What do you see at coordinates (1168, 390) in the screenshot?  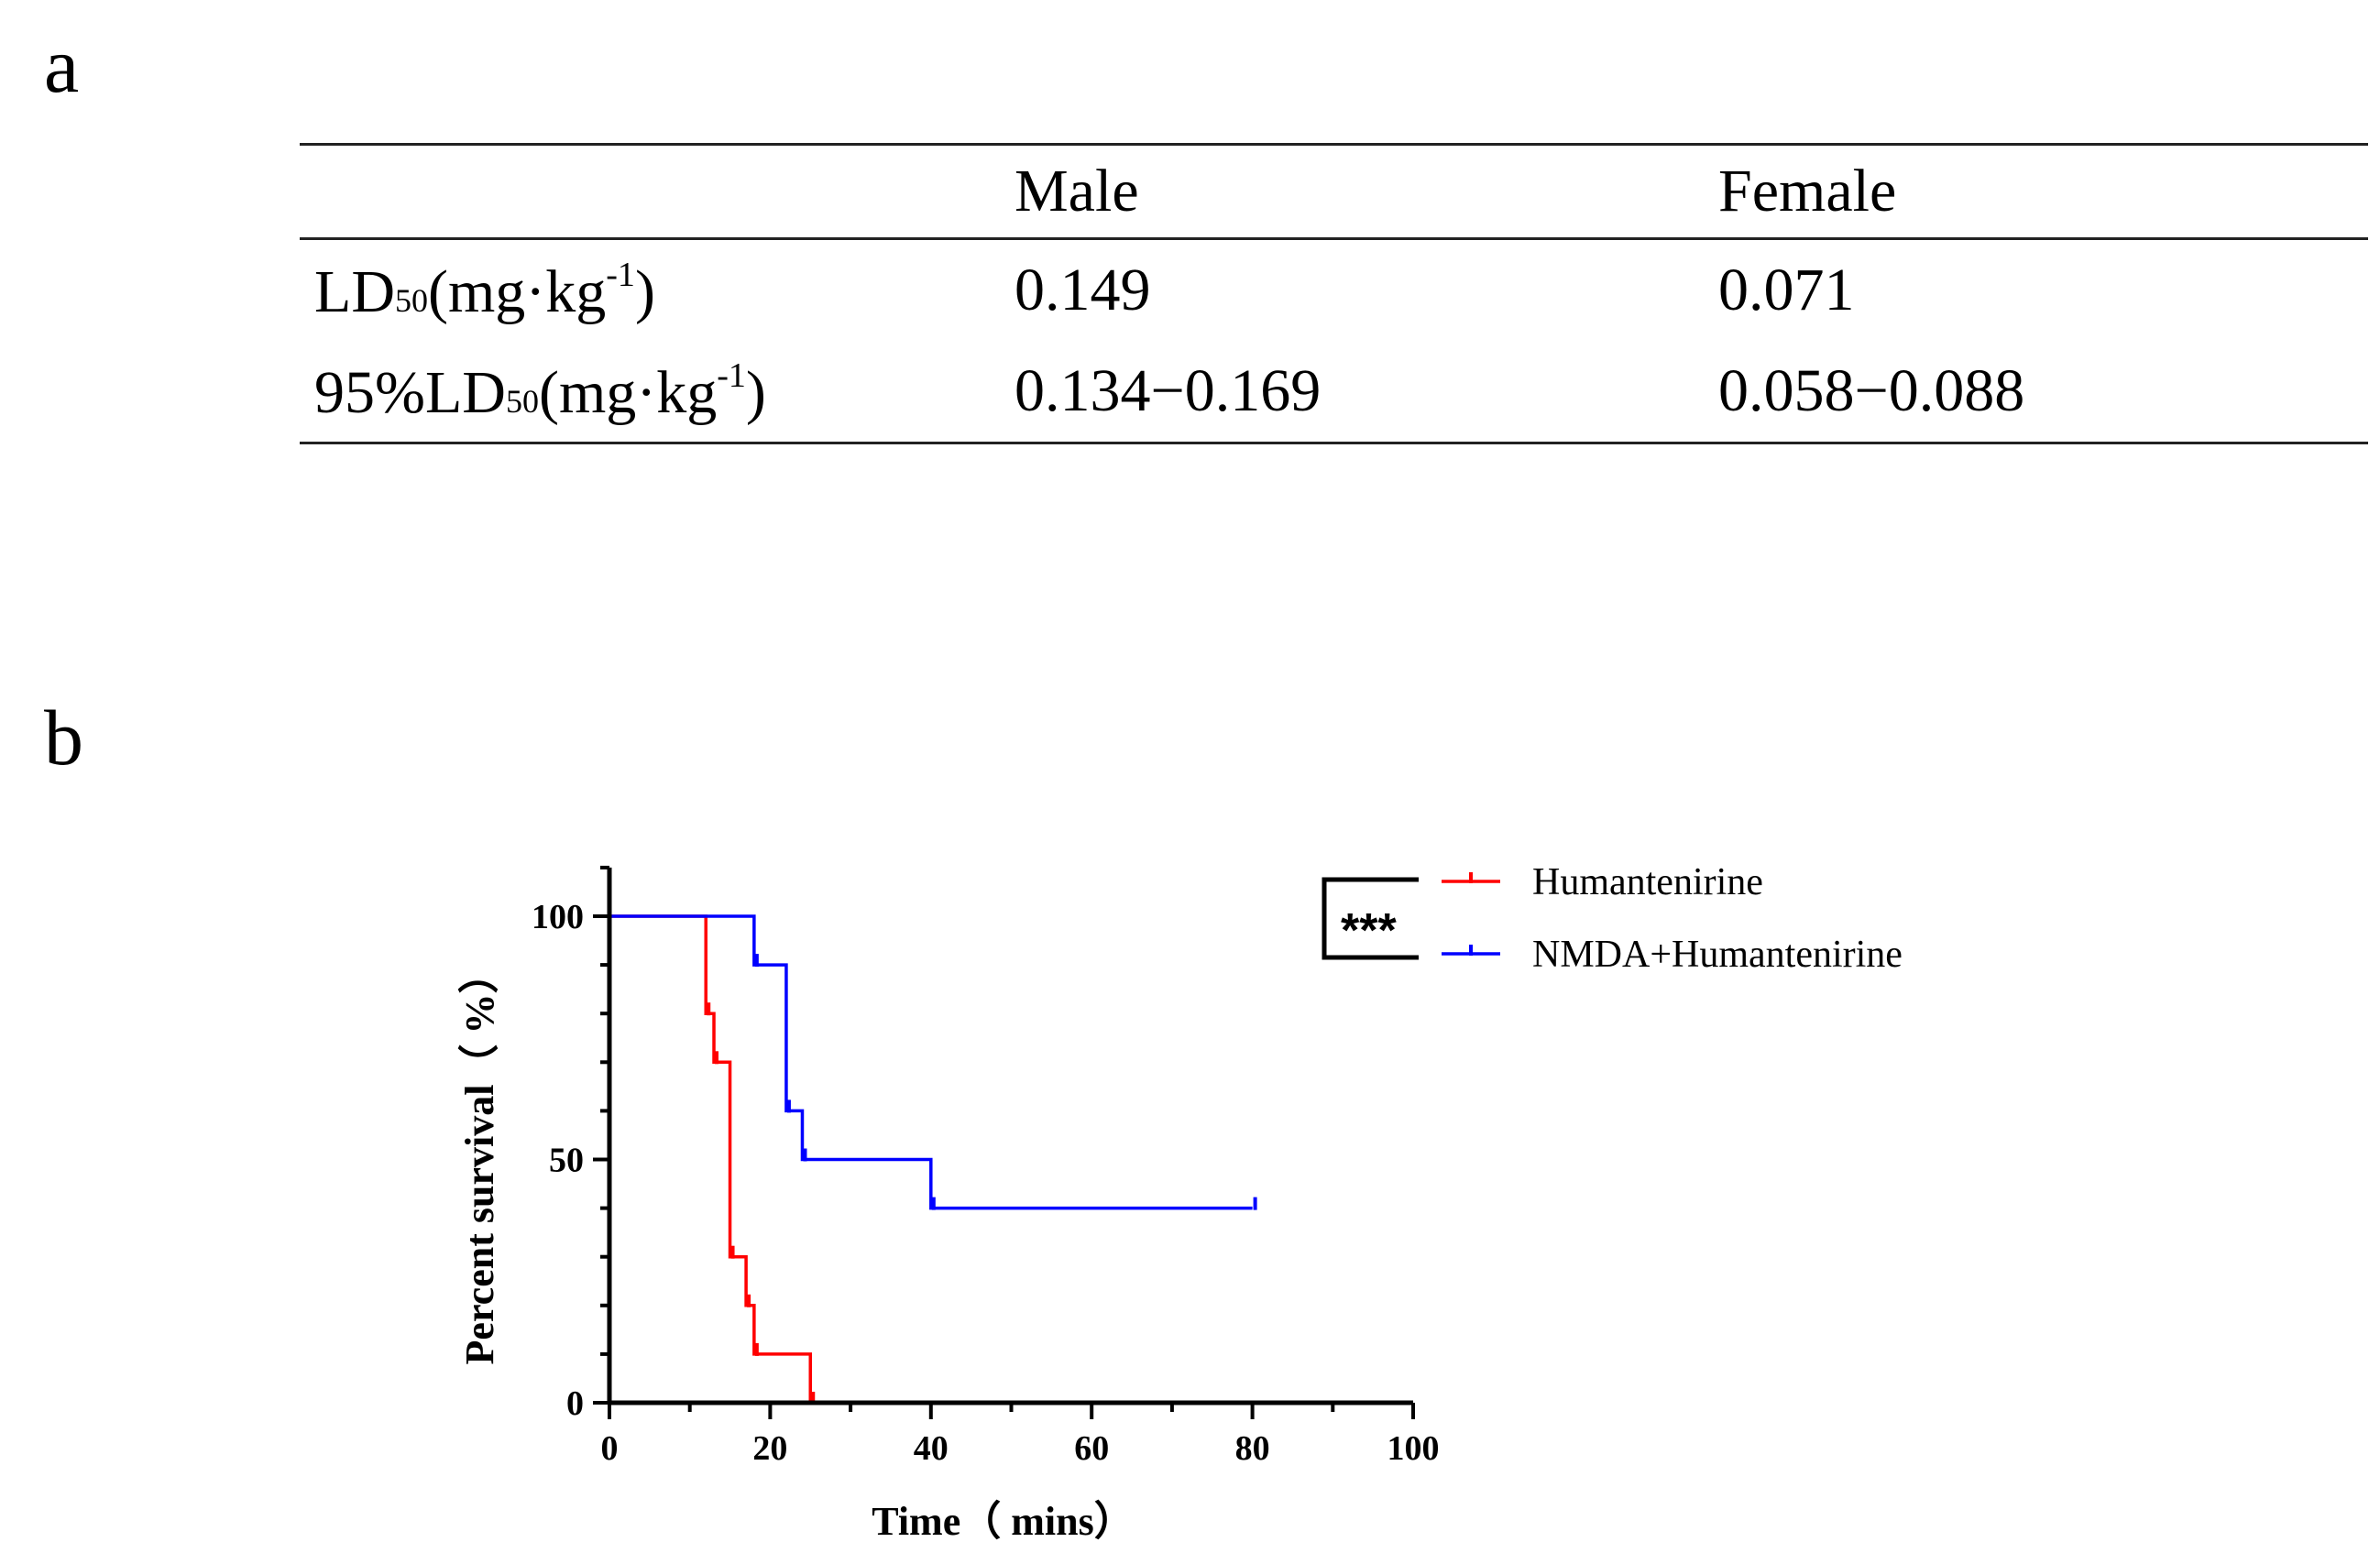 I see `cell-male: 0.134−0.169` at bounding box center [1168, 390].